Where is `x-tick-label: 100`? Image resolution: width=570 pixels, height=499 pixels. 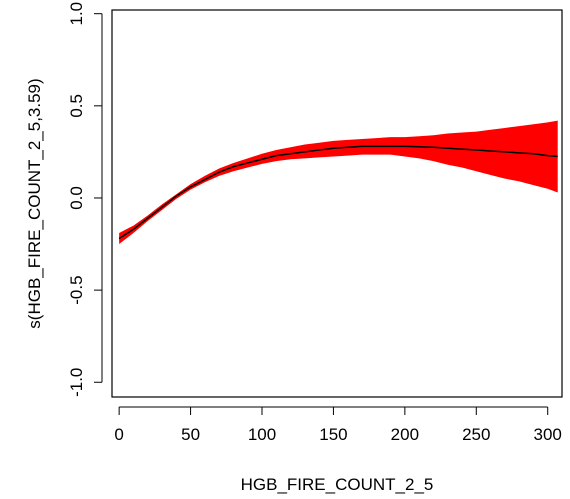 x-tick-label: 100 is located at coordinates (262, 434).